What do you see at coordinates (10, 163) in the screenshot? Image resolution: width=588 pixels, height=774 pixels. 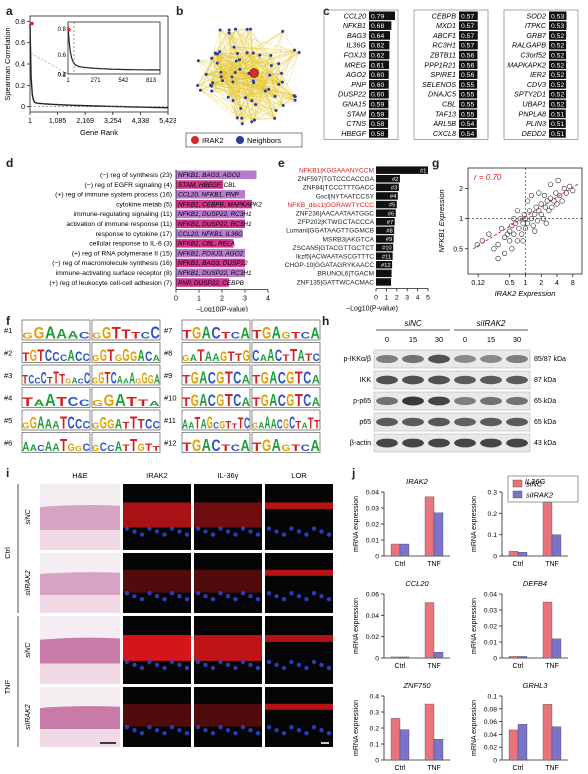 I see `panel-label-d: d` at bounding box center [10, 163].